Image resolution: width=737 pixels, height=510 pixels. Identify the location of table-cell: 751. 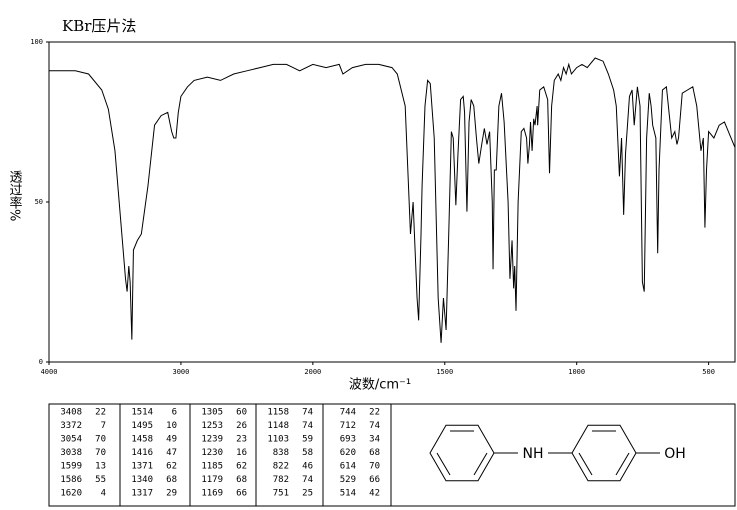
(281, 494).